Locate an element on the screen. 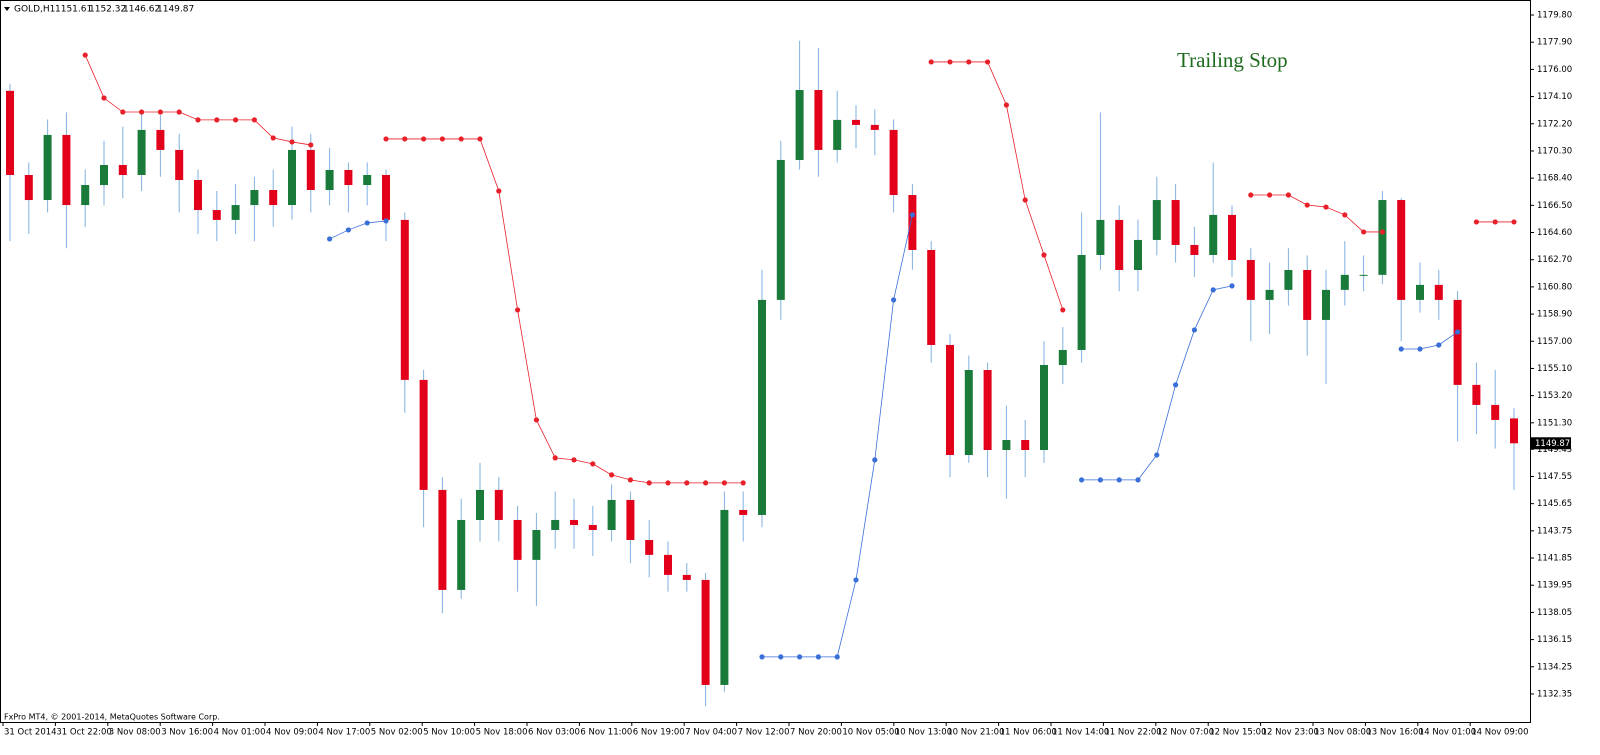  x-tick-label: 4 Nov 01:00 is located at coordinates (240, 733).